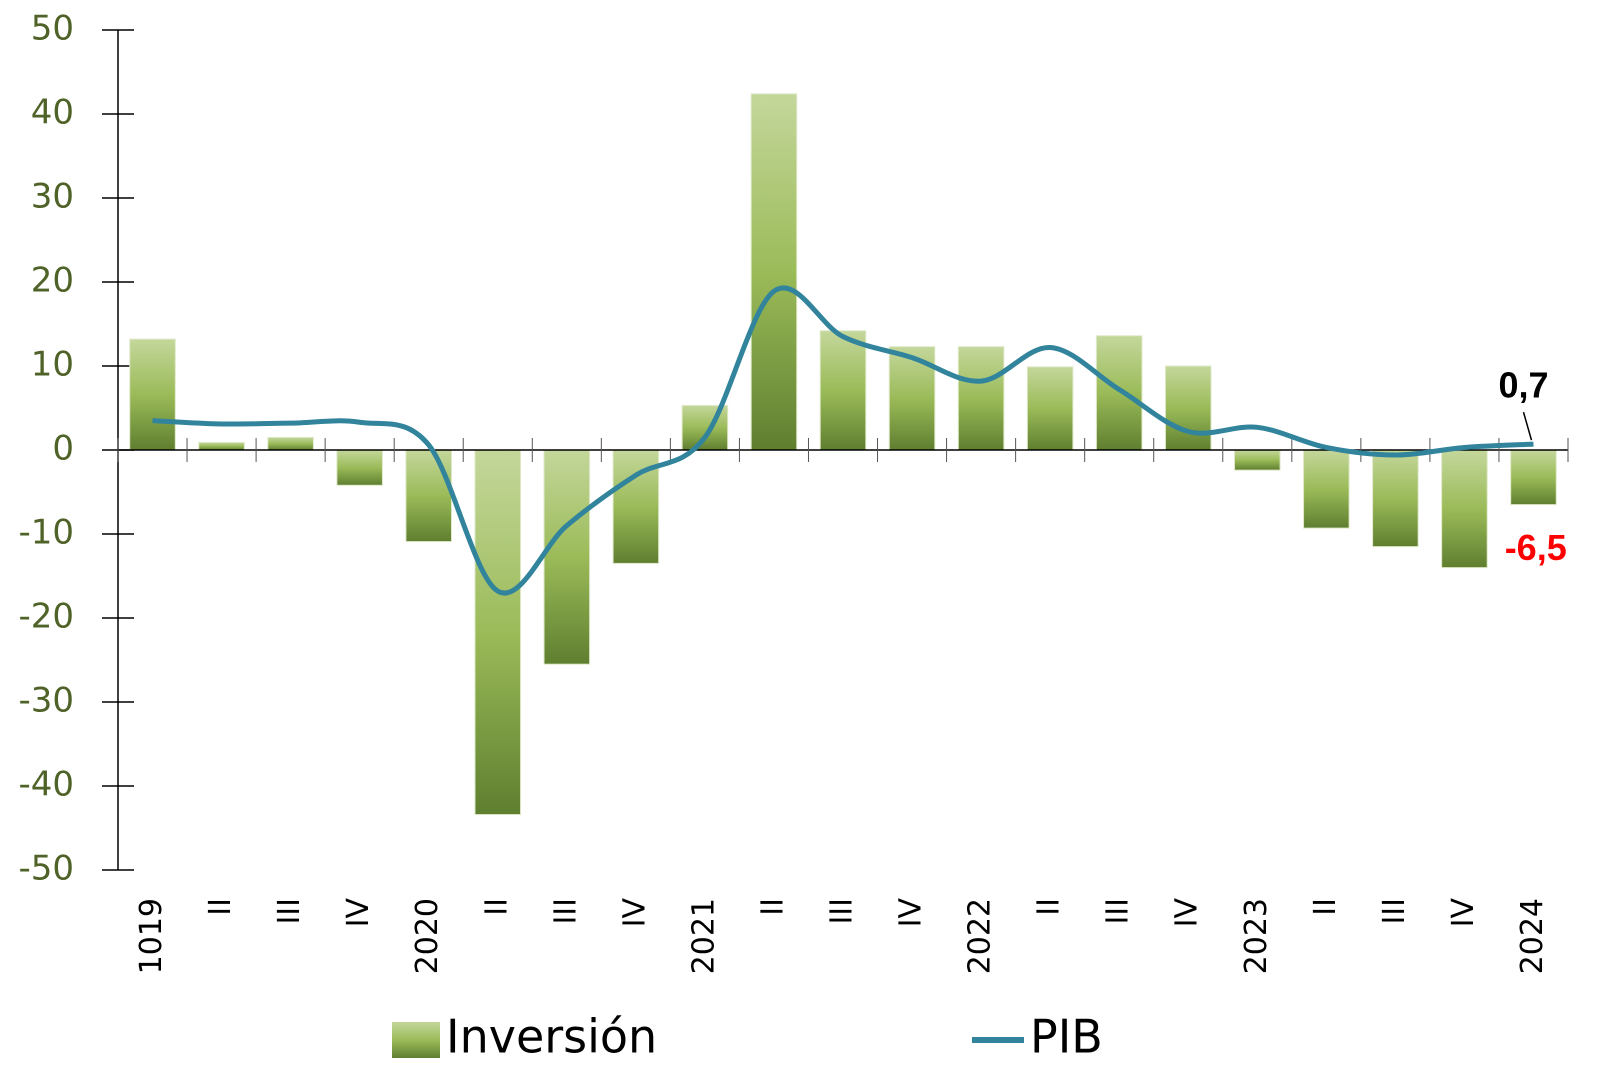 This screenshot has width=1616, height=1068. Describe the element at coordinates (1066, 1037) in the screenshot. I see `legend-label: PIB` at that location.